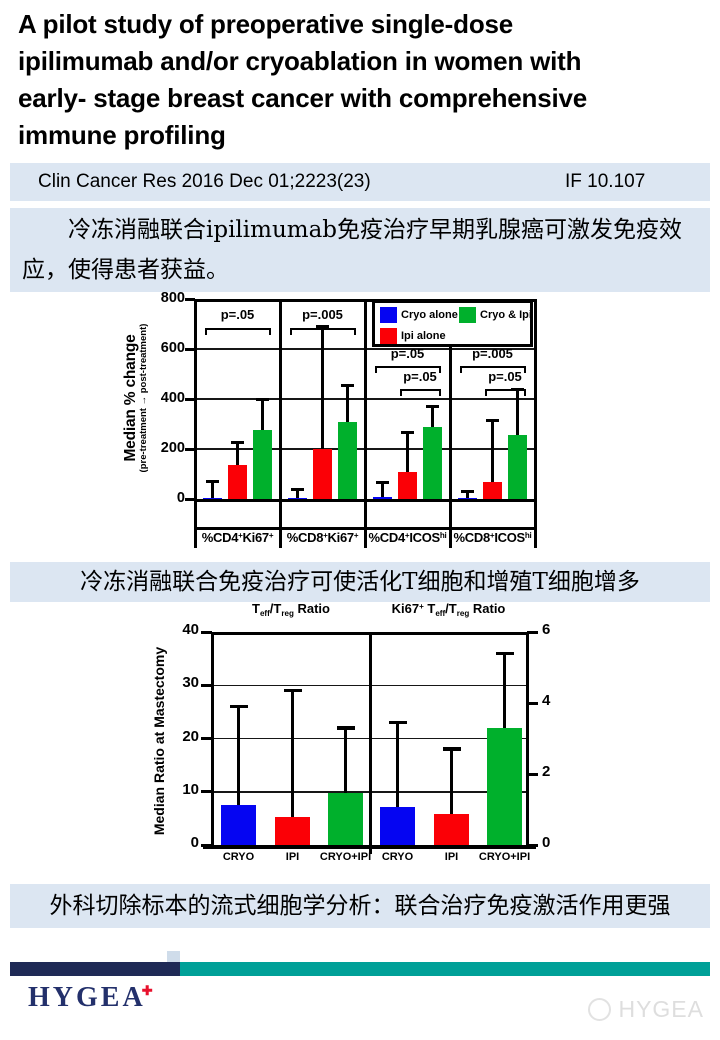 The image size is (720, 1040). What do you see at coordinates (190, 789) in the screenshot?
I see `y-tick-label: 10` at bounding box center [190, 789].